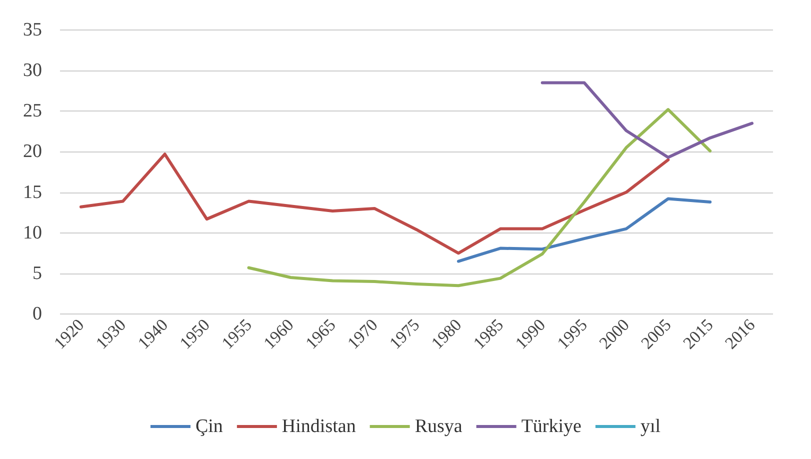 The height and width of the screenshot is (459, 811). Describe the element at coordinates (32, 30) in the screenshot. I see `y-tick-label: 35` at that location.